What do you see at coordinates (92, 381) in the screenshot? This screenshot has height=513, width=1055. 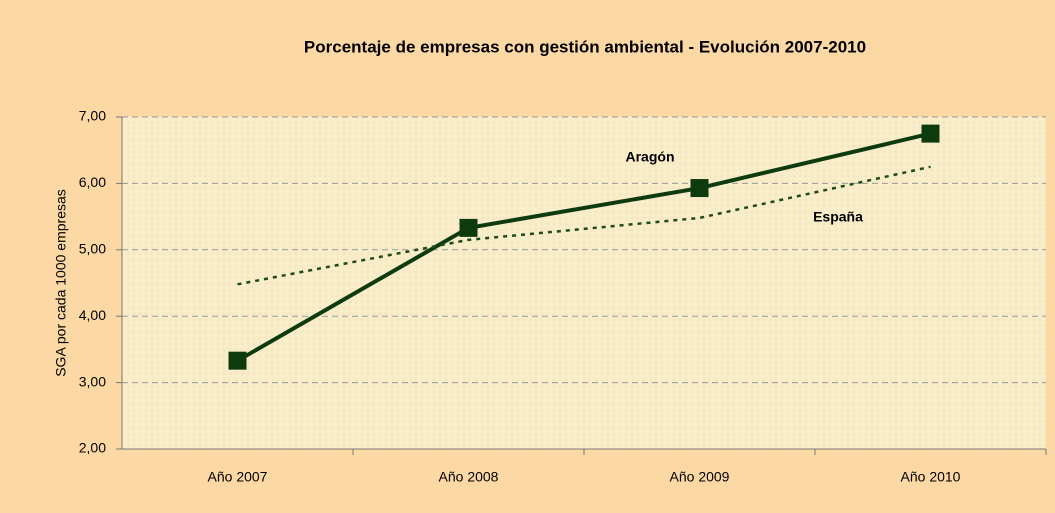 I see `y-tick-label: 3,00` at bounding box center [92, 381].